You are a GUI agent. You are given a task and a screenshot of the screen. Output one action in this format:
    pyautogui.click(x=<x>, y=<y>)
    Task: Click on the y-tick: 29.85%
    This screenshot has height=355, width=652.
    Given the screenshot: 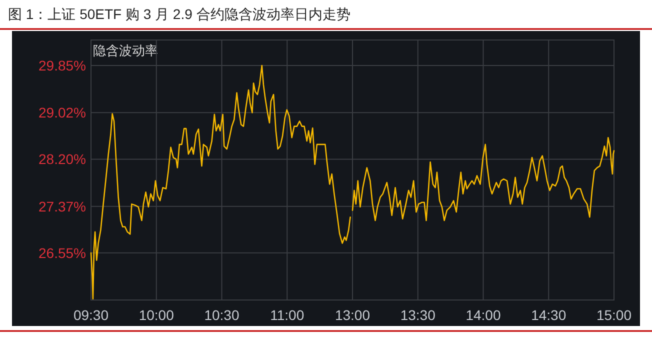 What is the action you would take?
    pyautogui.click(x=62, y=66)
    